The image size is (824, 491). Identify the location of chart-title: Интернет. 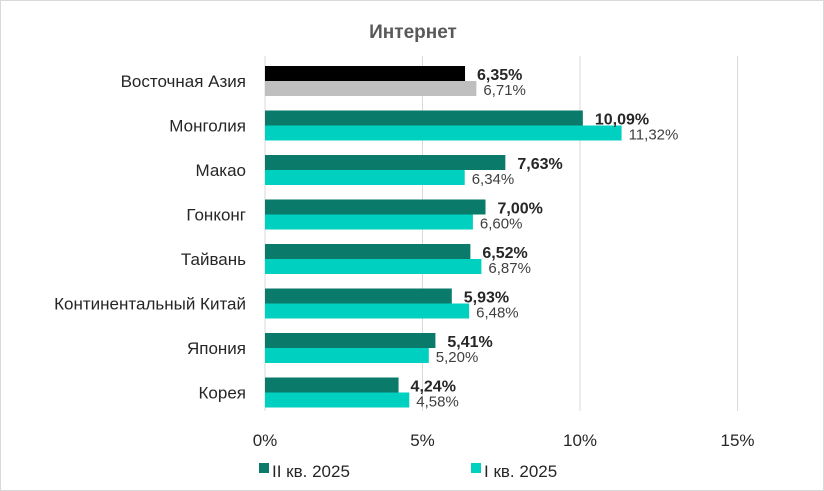
(413, 32).